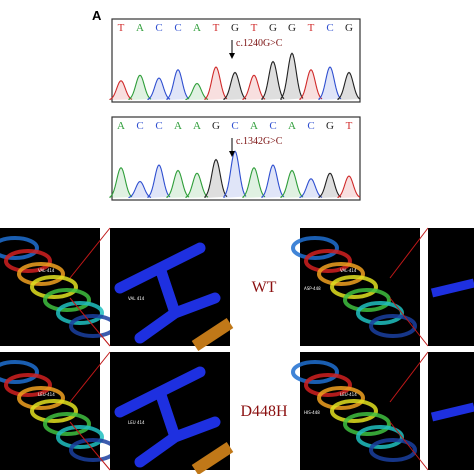  I want to click on residue-label: VAL 414, so click(136, 298).